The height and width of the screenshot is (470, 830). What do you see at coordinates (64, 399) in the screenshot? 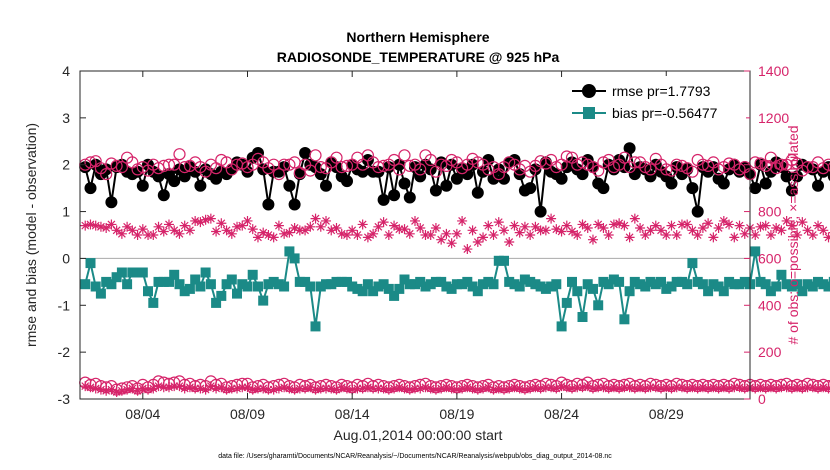
I see `y-left-tick-label: -3` at bounding box center [64, 399].